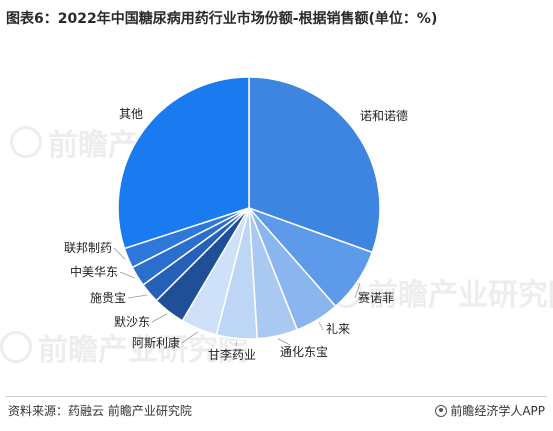 The width and height of the screenshot is (553, 431). I want to click on slice-label-5: 阿斯利康, so click(156, 342).